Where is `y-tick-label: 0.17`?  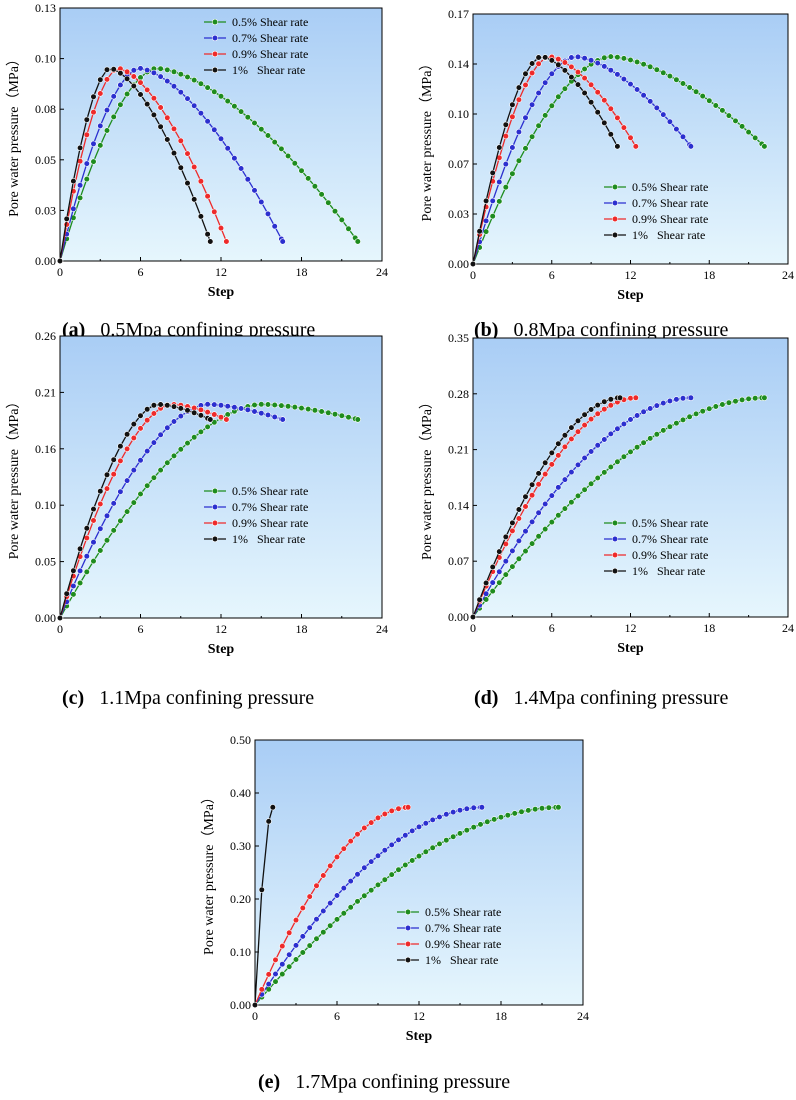
y-tick-label: 0.17 is located at coordinates (458, 14).